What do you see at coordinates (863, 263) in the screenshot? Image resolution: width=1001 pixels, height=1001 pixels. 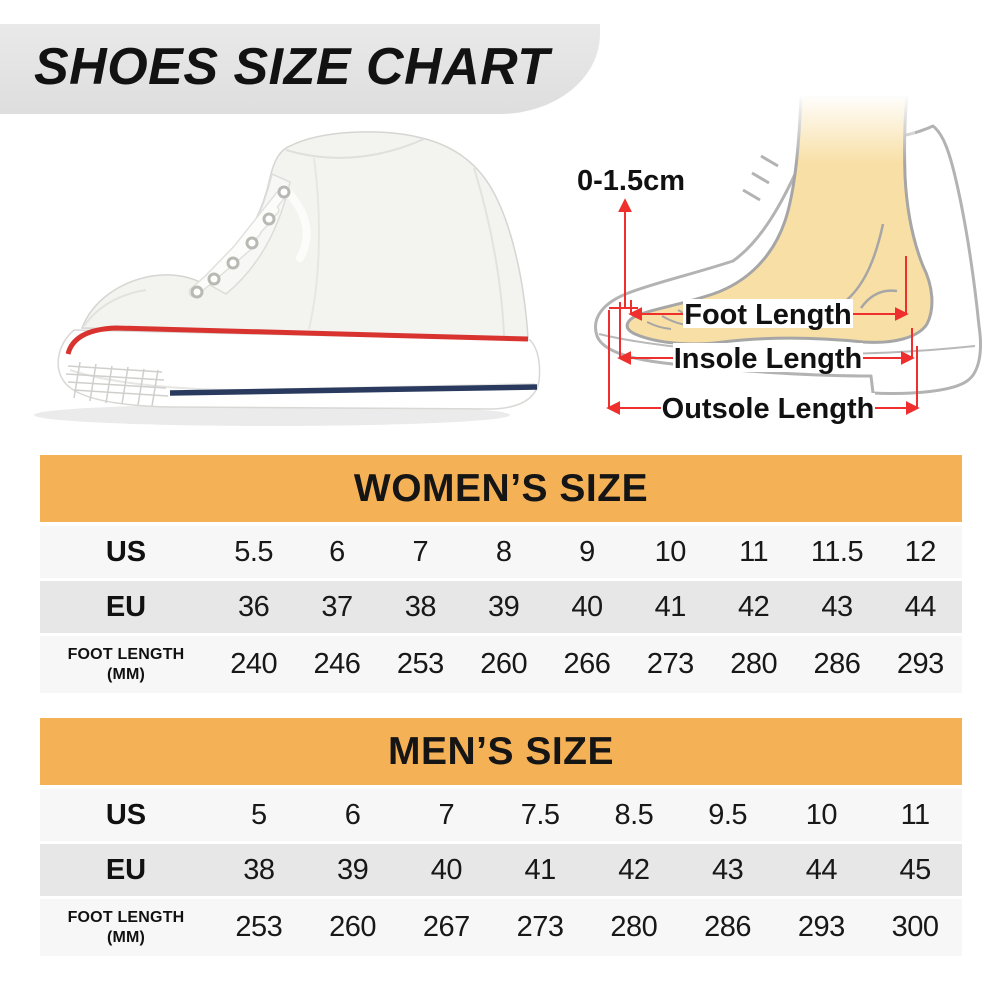 I see `tendon-line` at bounding box center [863, 263].